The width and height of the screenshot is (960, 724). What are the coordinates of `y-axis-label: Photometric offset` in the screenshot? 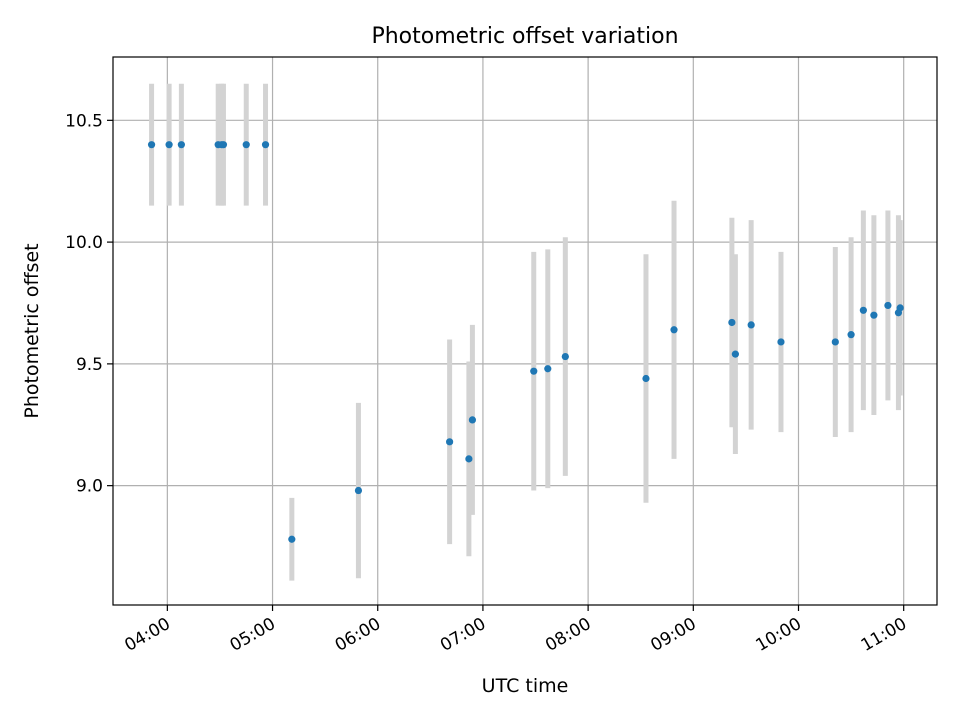 It's located at (32, 330).